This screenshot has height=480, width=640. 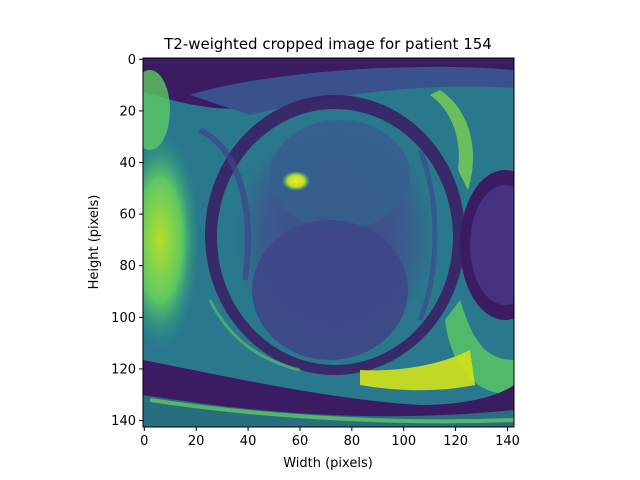 What do you see at coordinates (123, 369) in the screenshot?
I see `y-tick-label: 120` at bounding box center [123, 369].